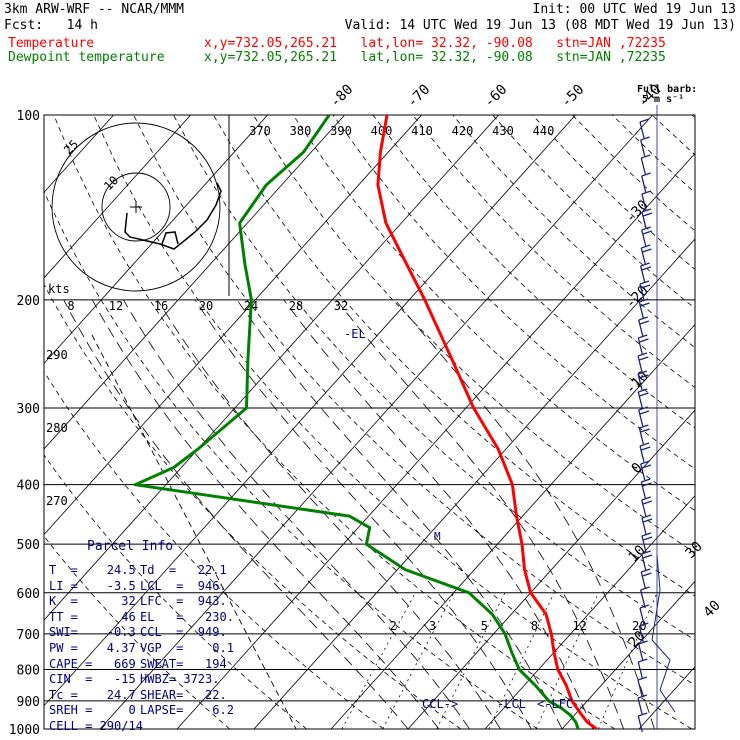  Describe the element at coordinates (634, 9) in the screenshot. I see `init-time: Init: 00 UTC Wed 19 Jun 13` at that location.